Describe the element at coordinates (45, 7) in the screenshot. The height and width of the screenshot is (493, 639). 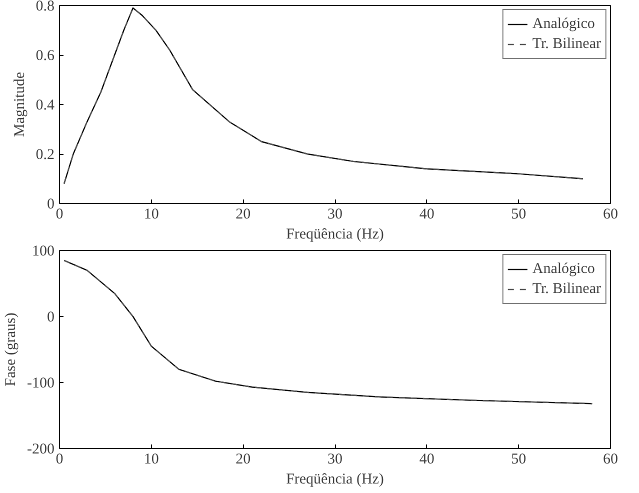
I see `y-tick-label: 0.8` at that location.